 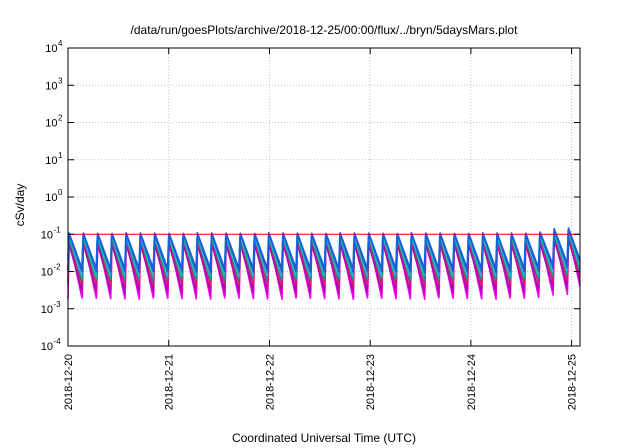 What do you see at coordinates (58, 341) in the screenshot?
I see `y-tick-exponent: -4` at bounding box center [58, 341].